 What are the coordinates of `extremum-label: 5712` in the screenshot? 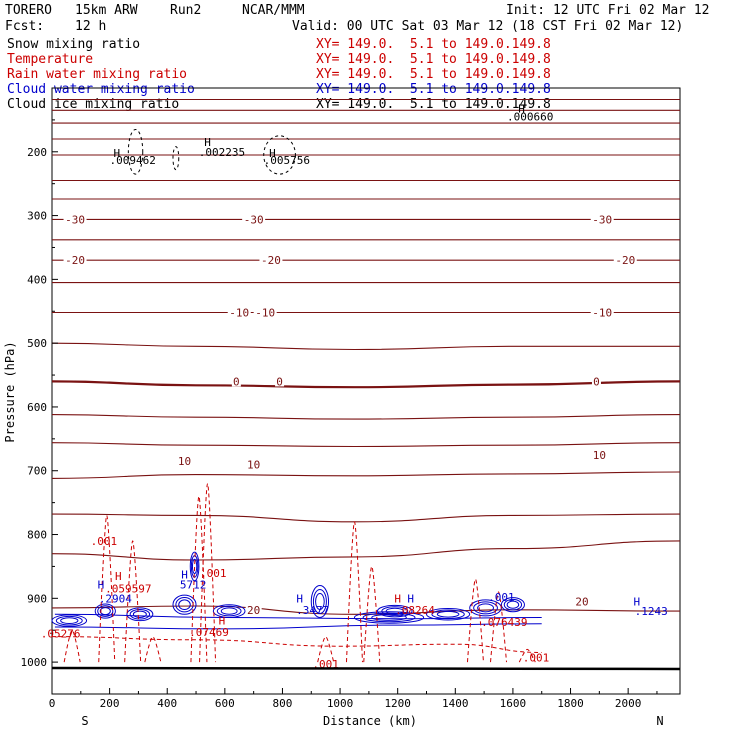 It's located at (193, 584).